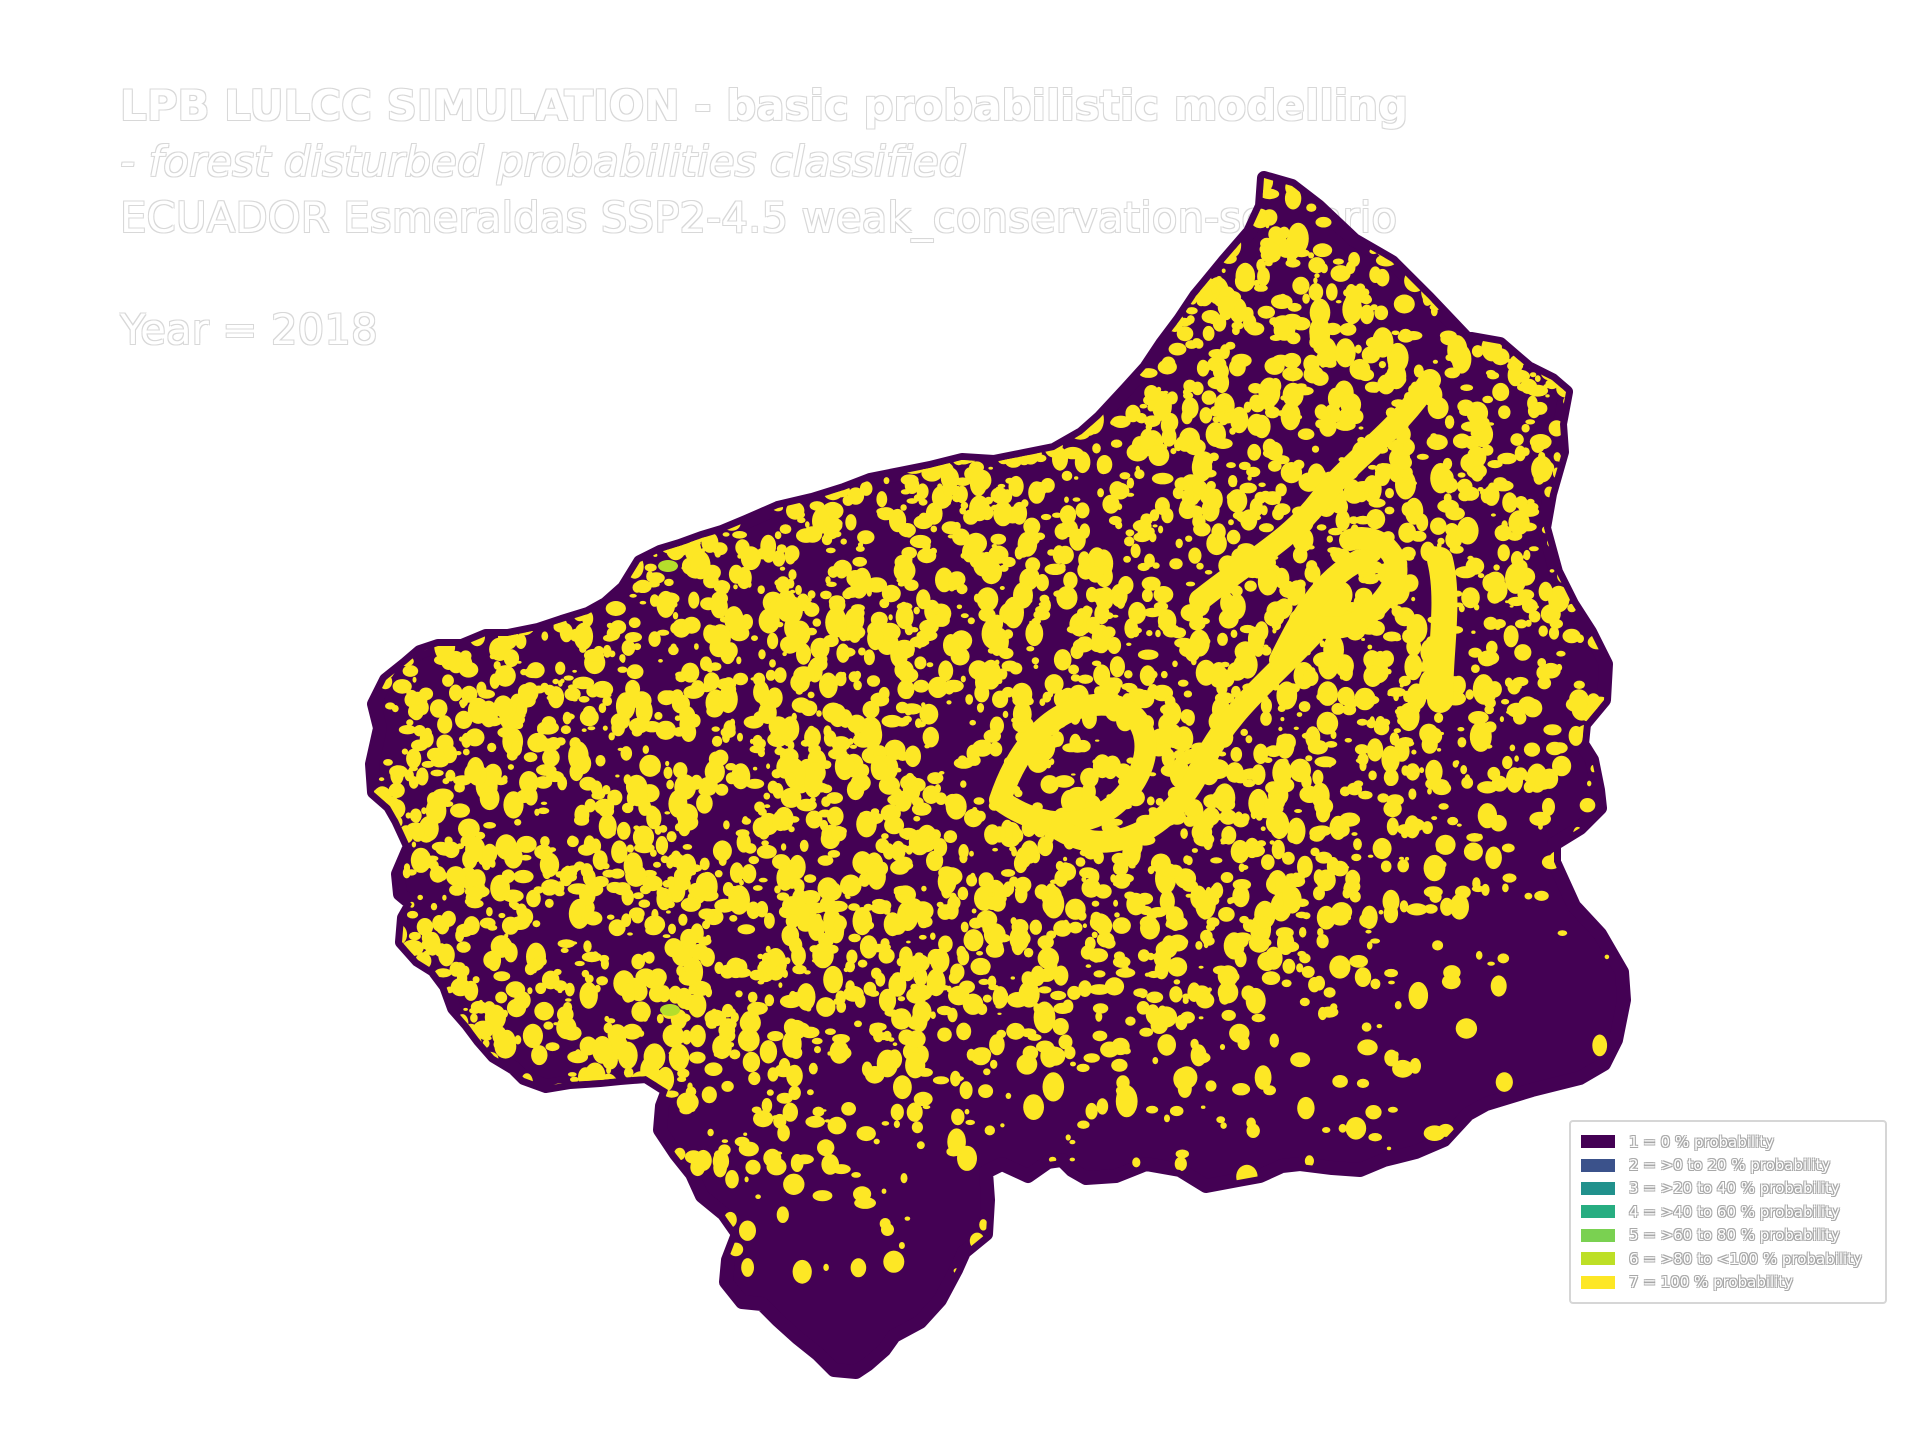 The width and height of the screenshot is (1920, 1440). What do you see at coordinates (1616, 623) in the screenshot?
I see `probability-patch-1956` at bounding box center [1616, 623].